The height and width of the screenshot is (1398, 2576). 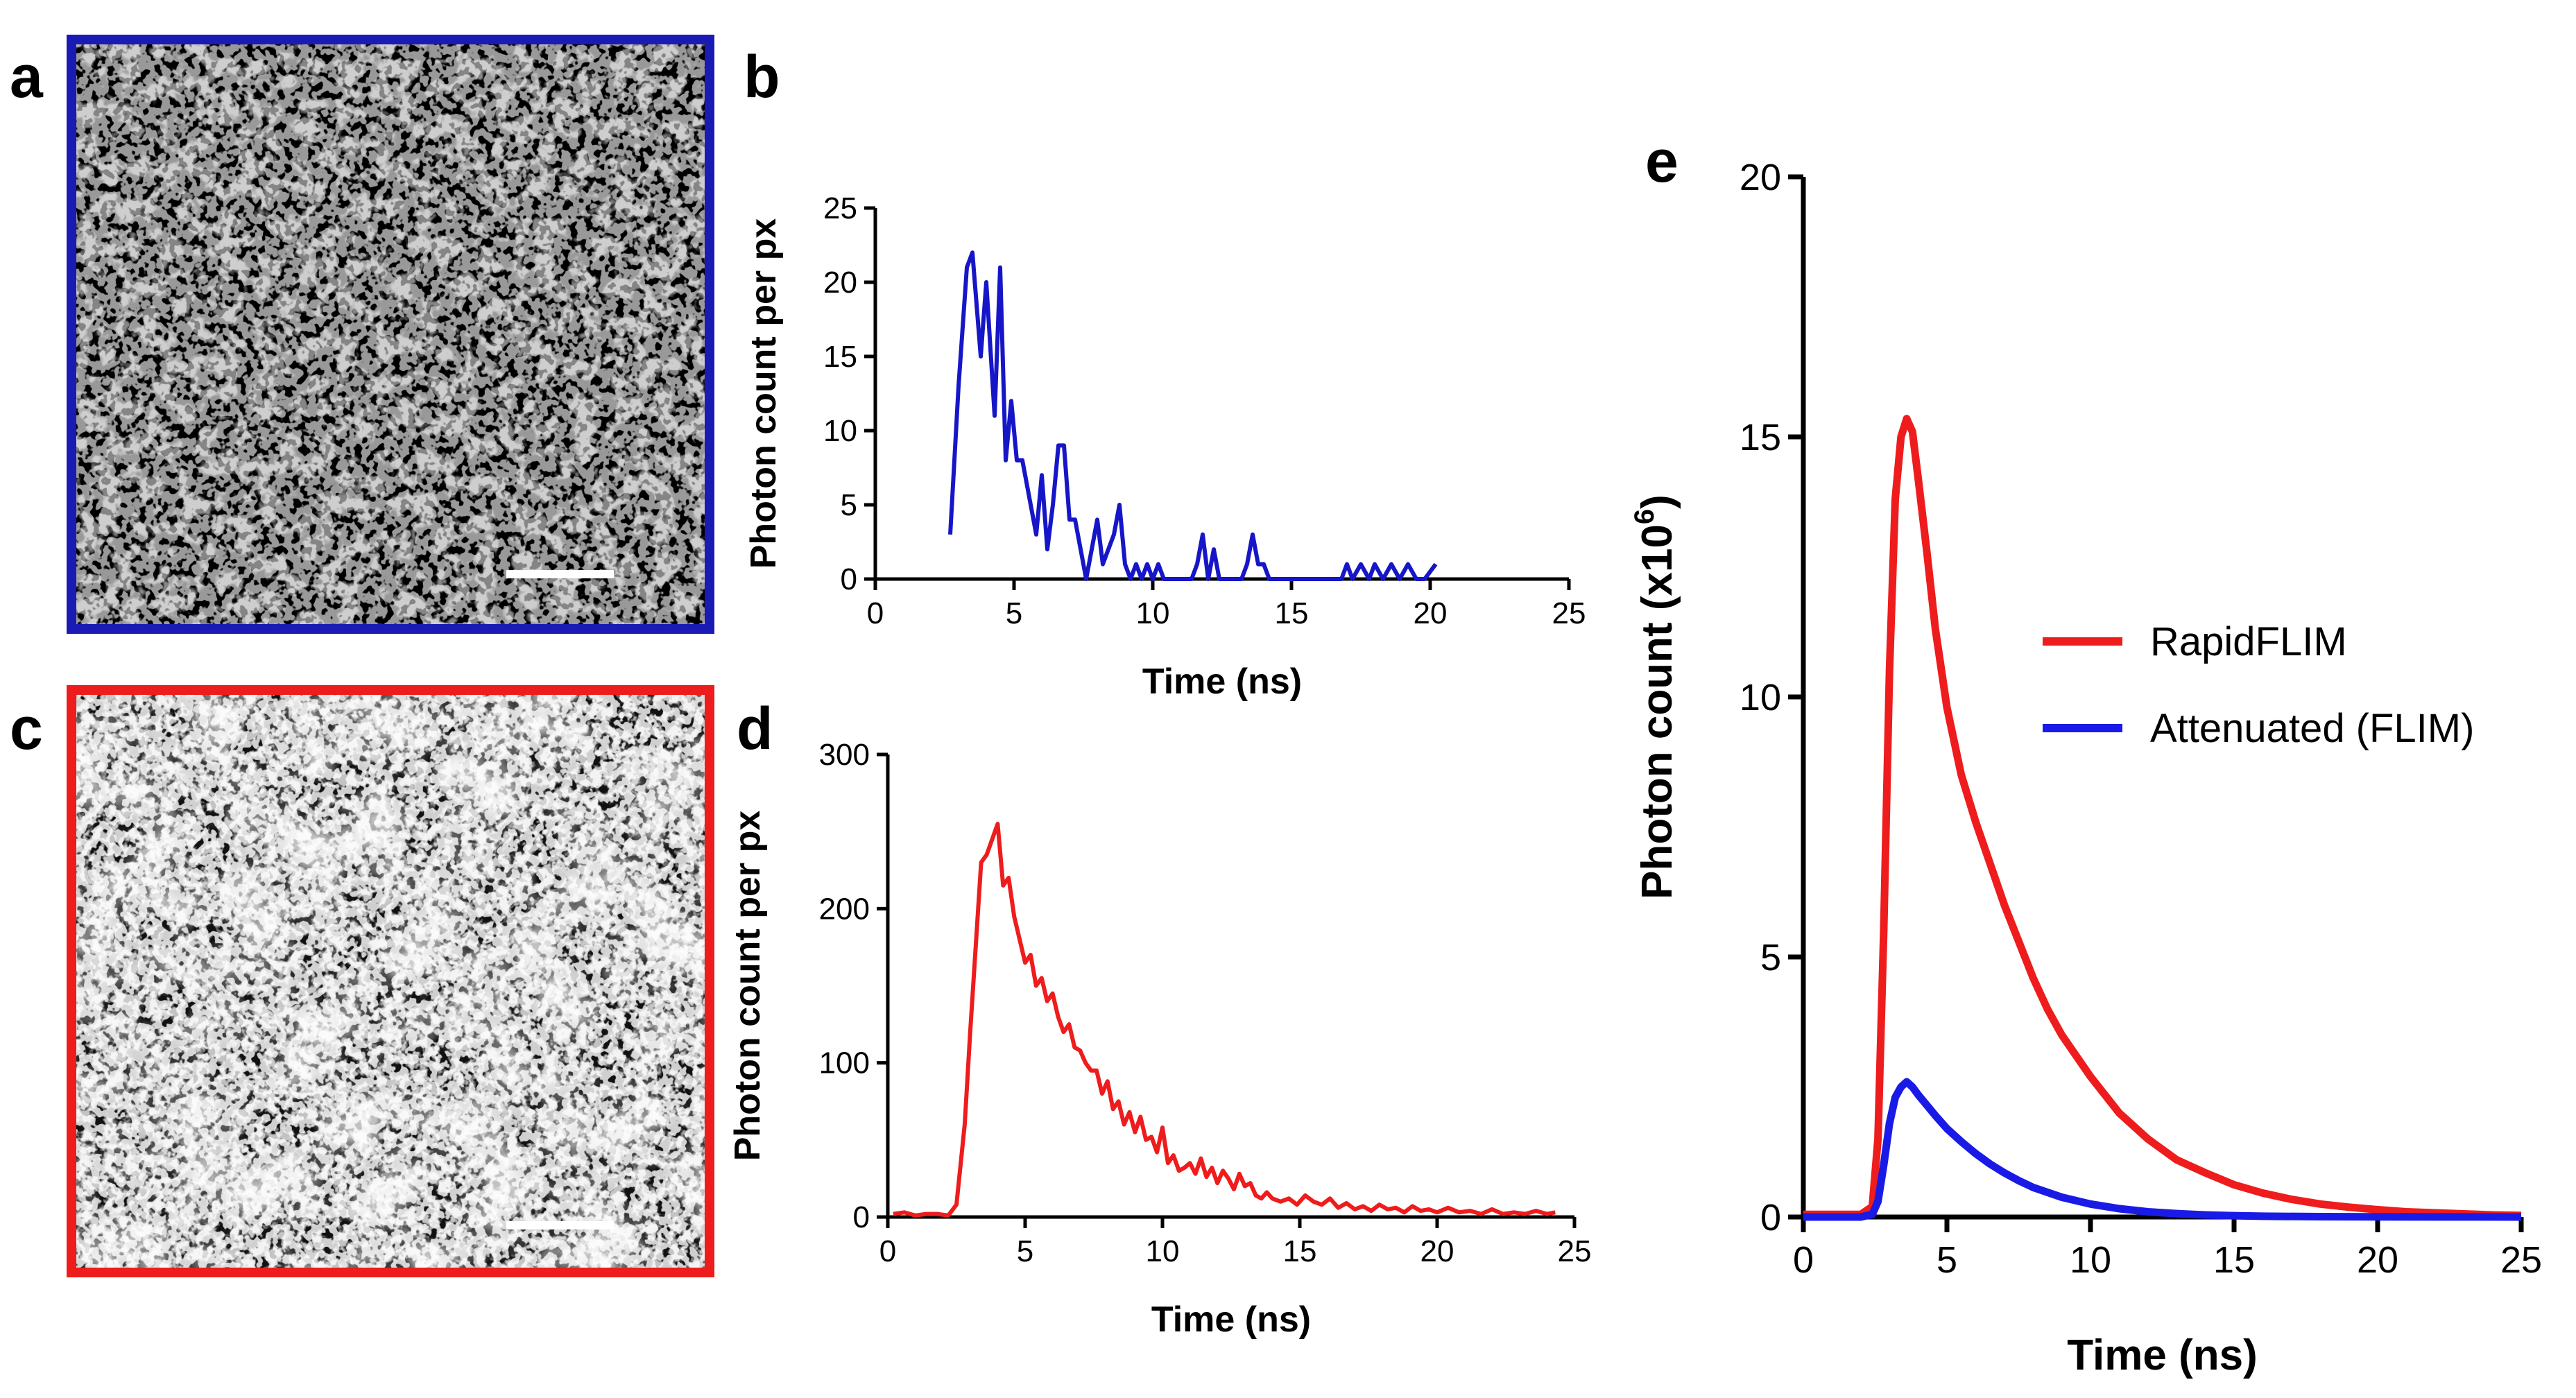 I want to click on x-axis-title-b: Time (ns), so click(x=1222, y=682).